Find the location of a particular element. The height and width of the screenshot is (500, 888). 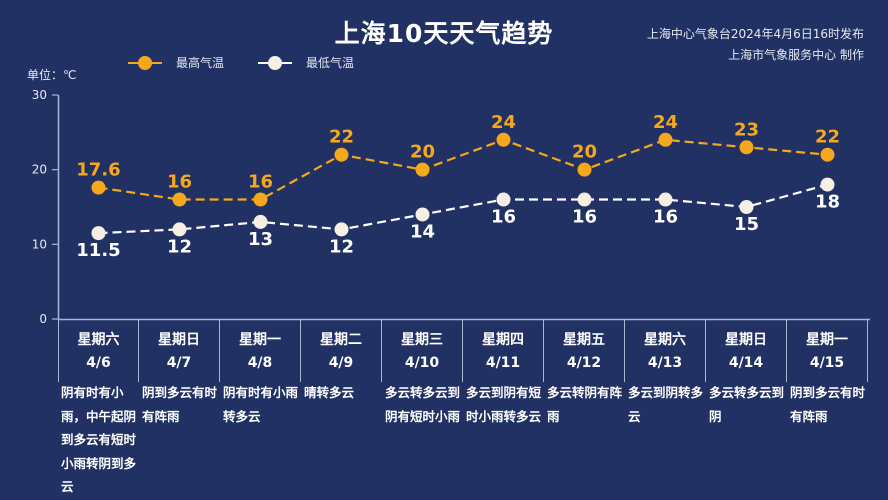

day-column: 星期日 4/14 多云转多云到阴 is located at coordinates (746, 409).